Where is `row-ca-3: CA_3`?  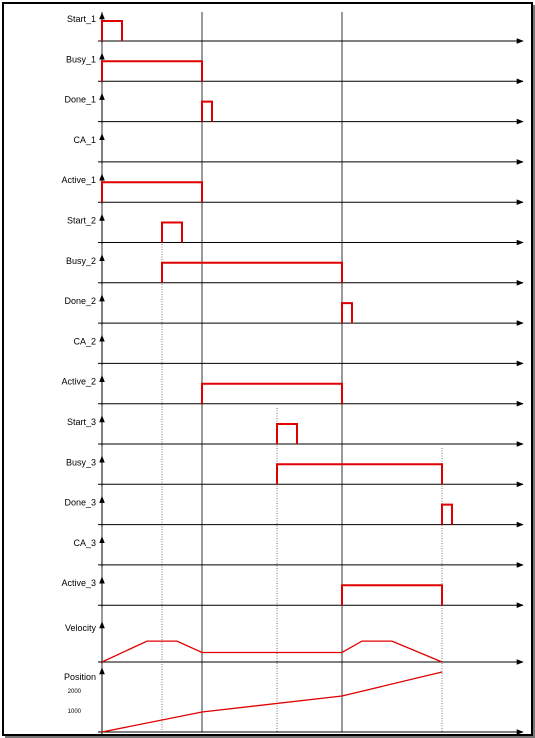
row-ca-3: CA_3 is located at coordinates (298, 552).